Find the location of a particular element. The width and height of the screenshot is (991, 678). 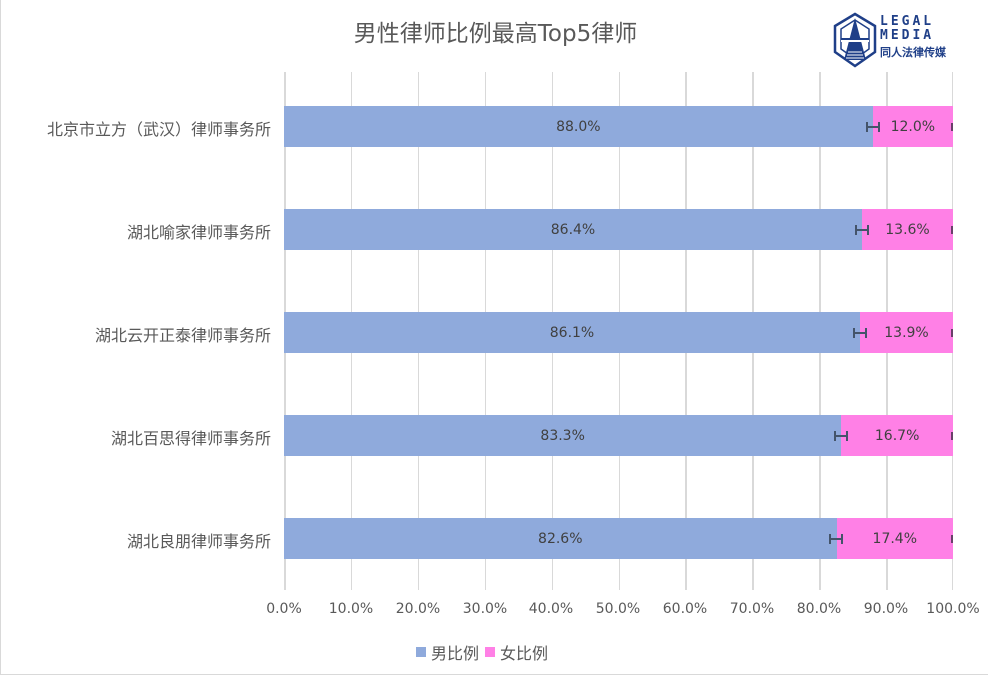

bar-male: 86.1% is located at coordinates (572, 332).